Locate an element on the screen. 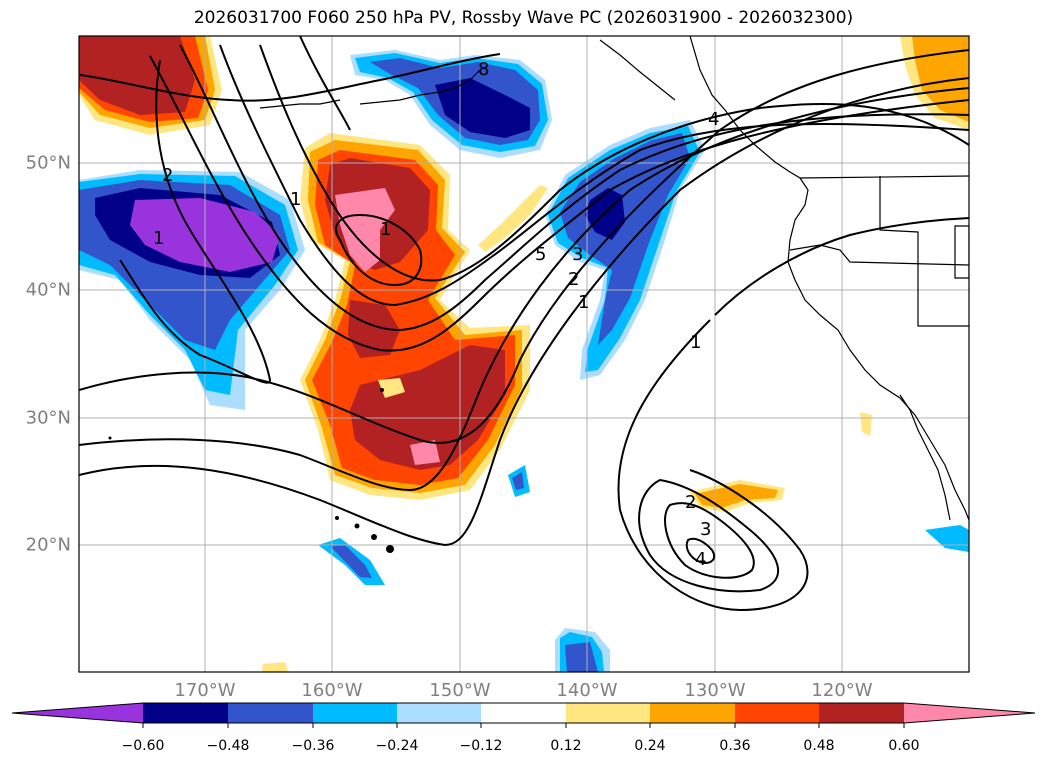  longitude-label: 160°W is located at coordinates (332, 690).